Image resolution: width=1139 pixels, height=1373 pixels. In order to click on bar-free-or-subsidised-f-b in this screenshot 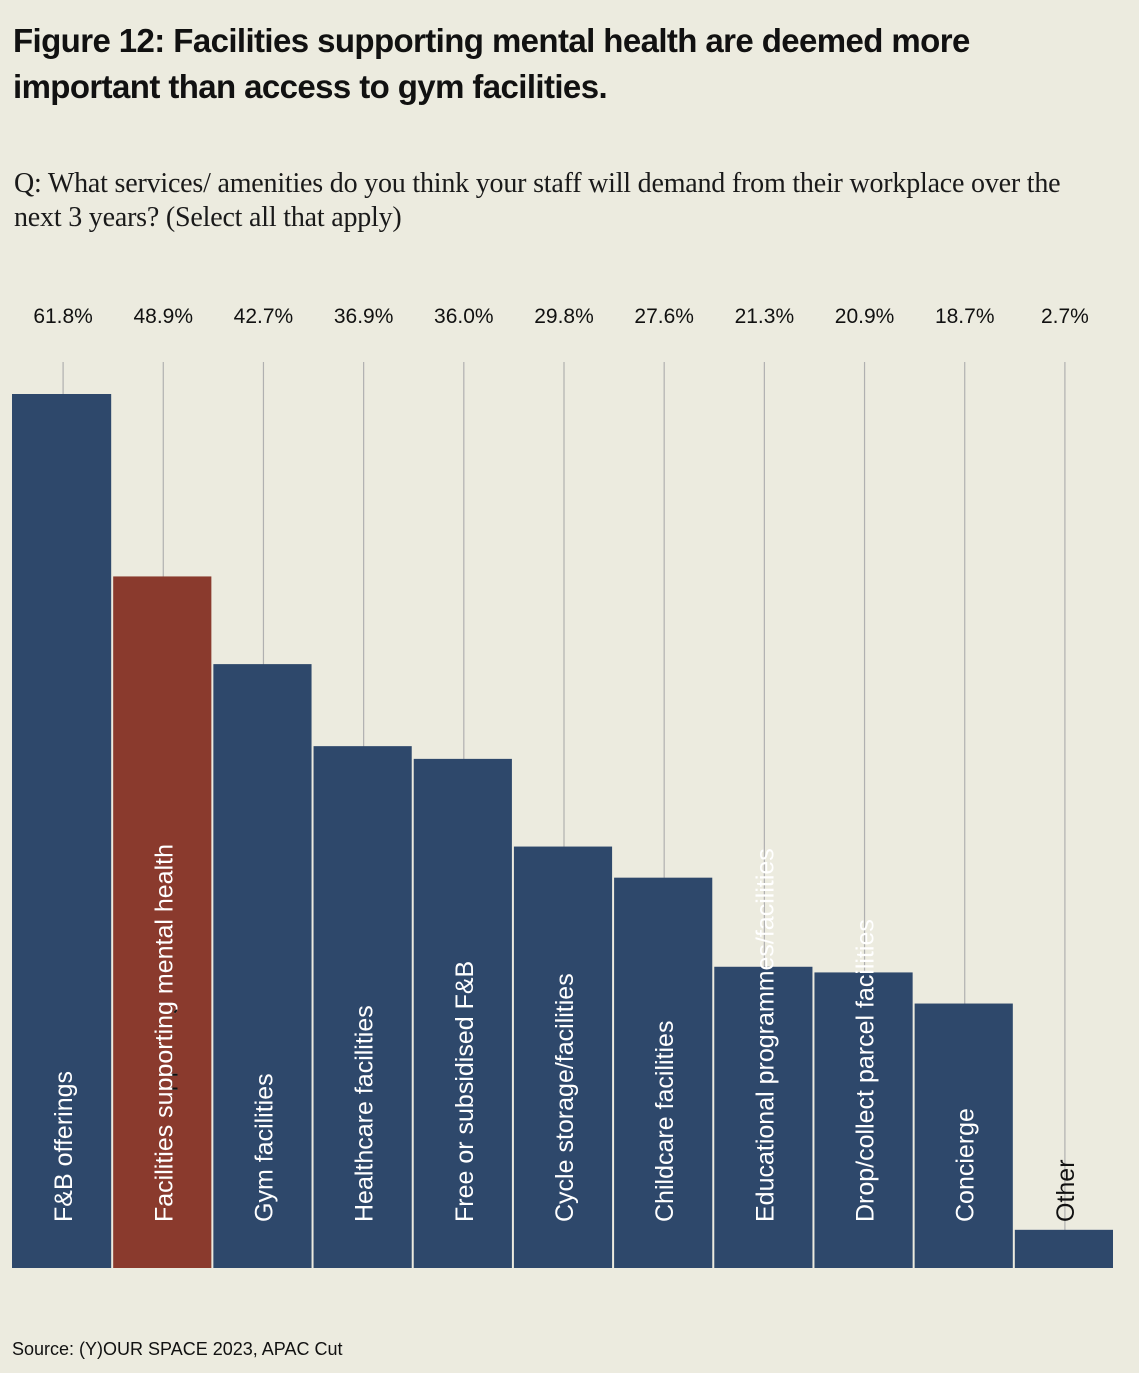, I will do `click(462, 1013)`.